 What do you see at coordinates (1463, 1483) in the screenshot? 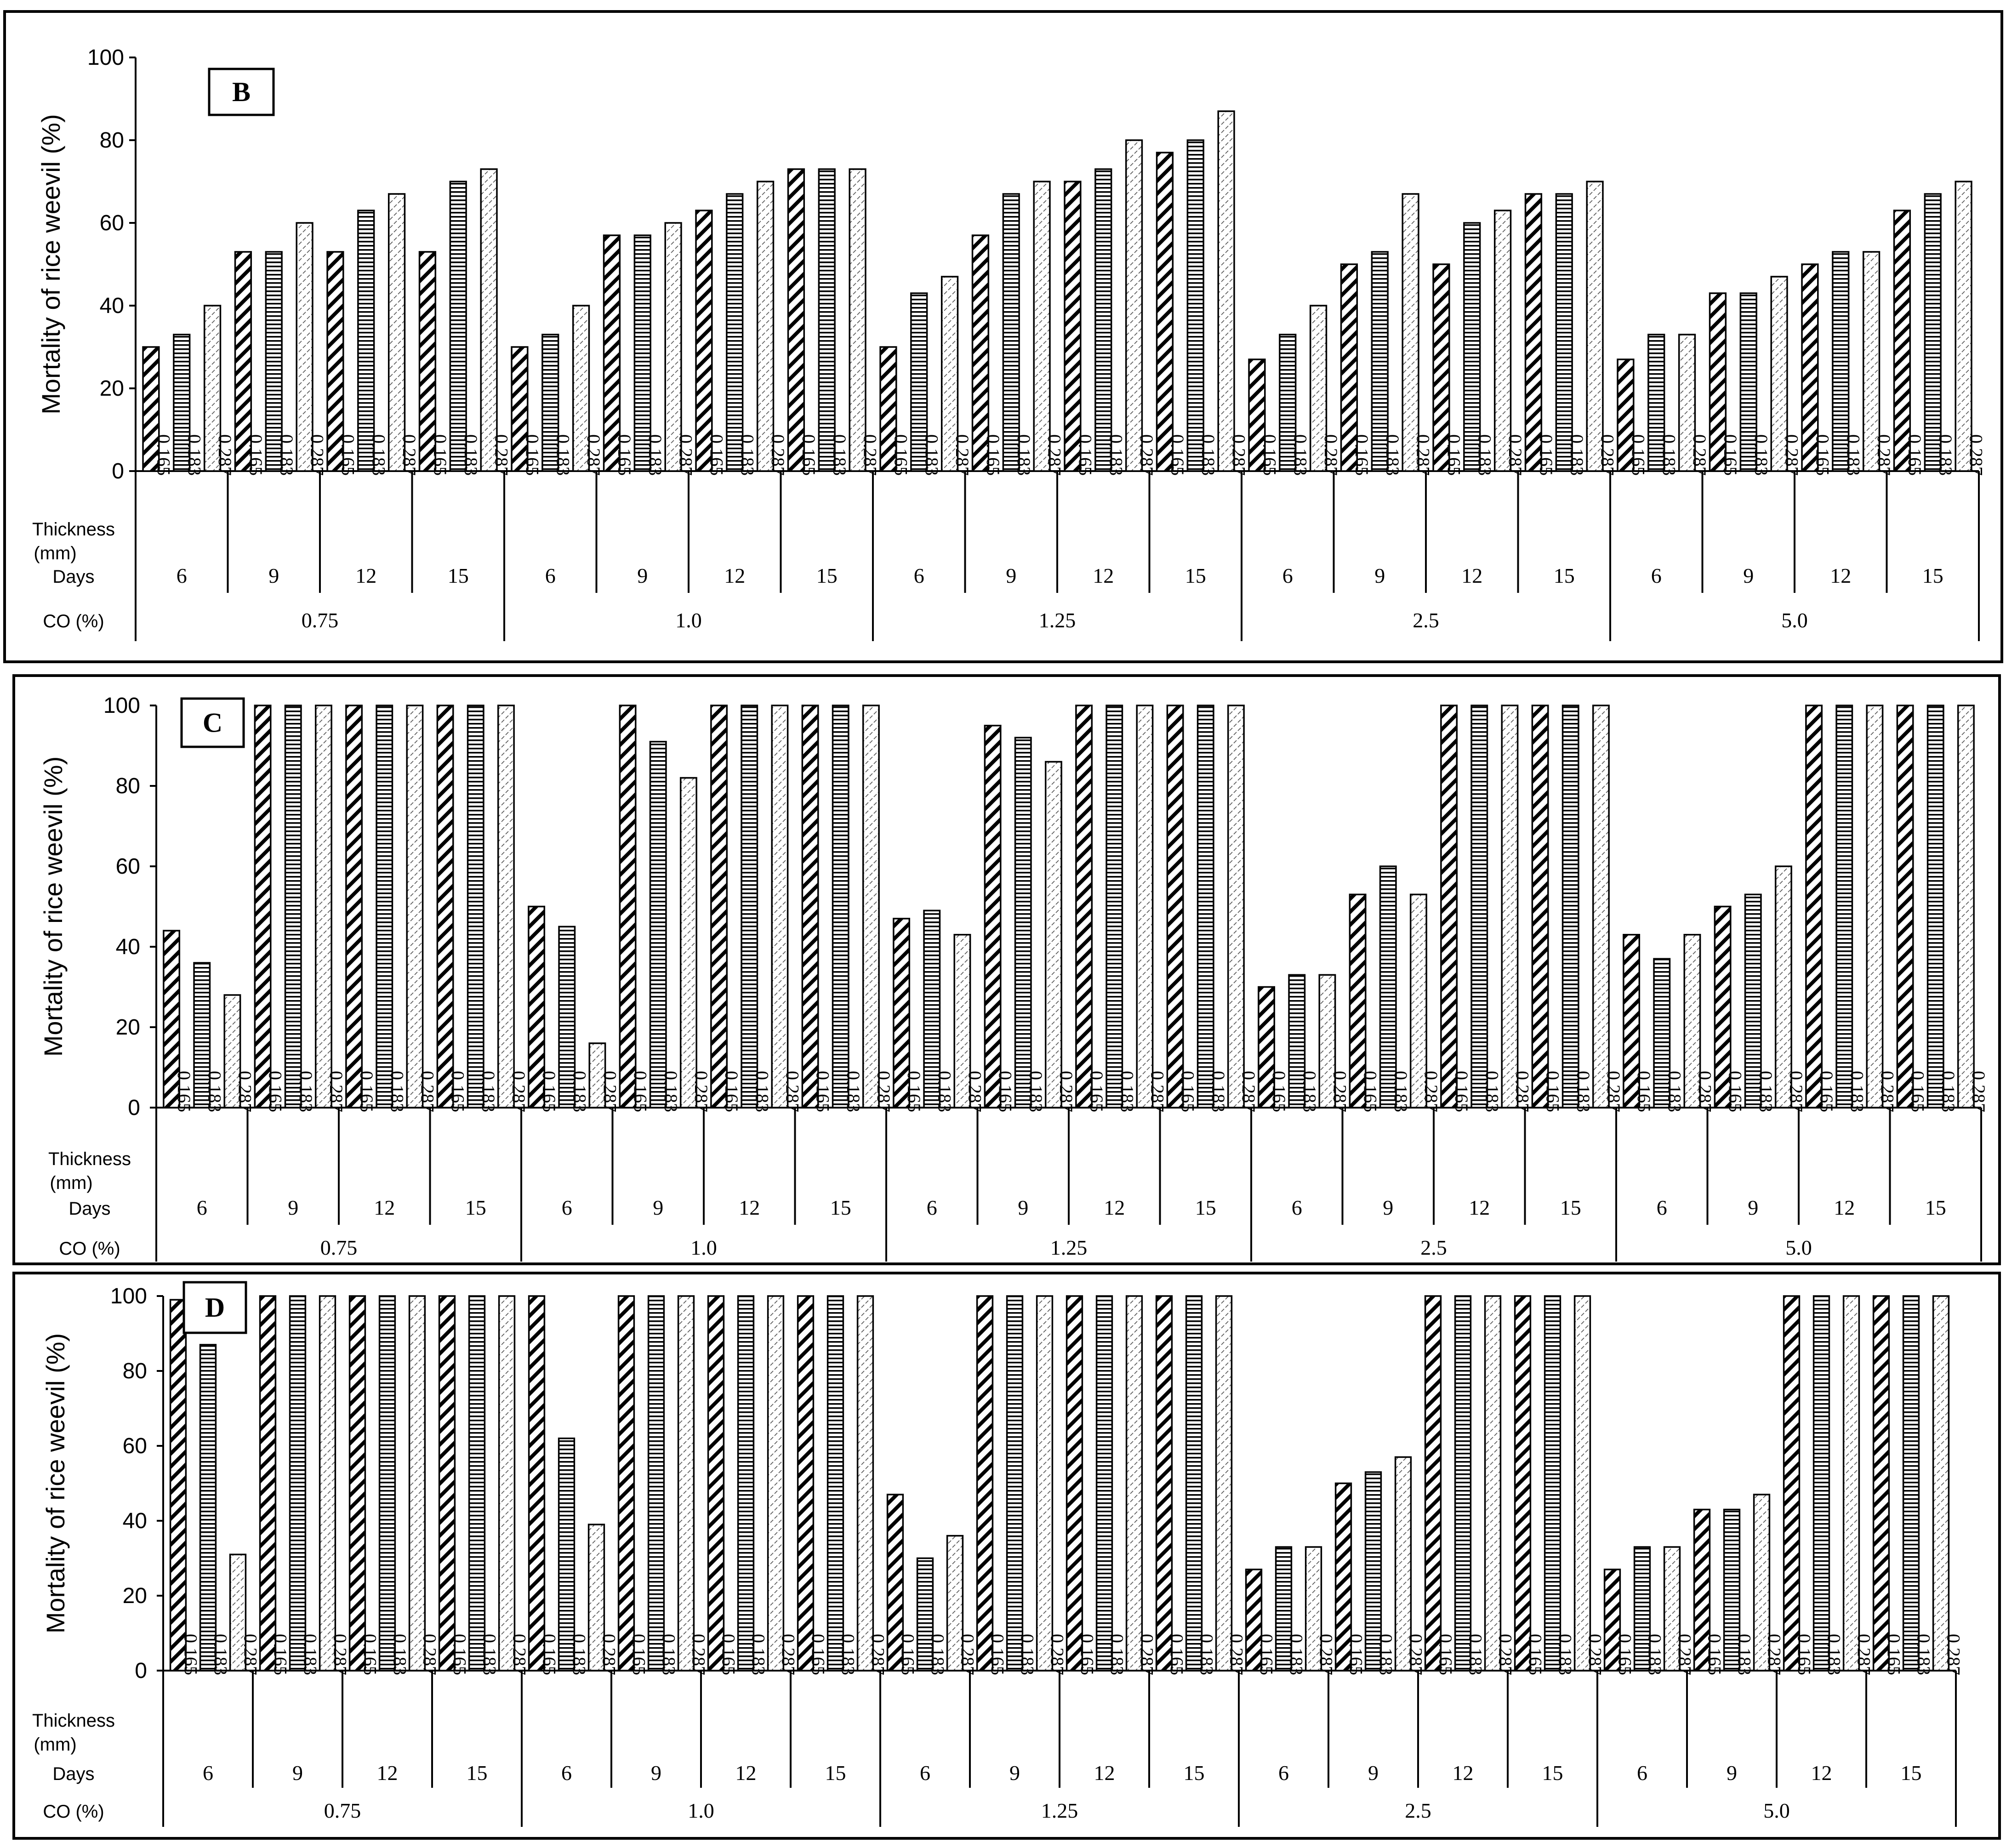
I see `bar-co2.5-day12-t0.183` at bounding box center [1463, 1483].